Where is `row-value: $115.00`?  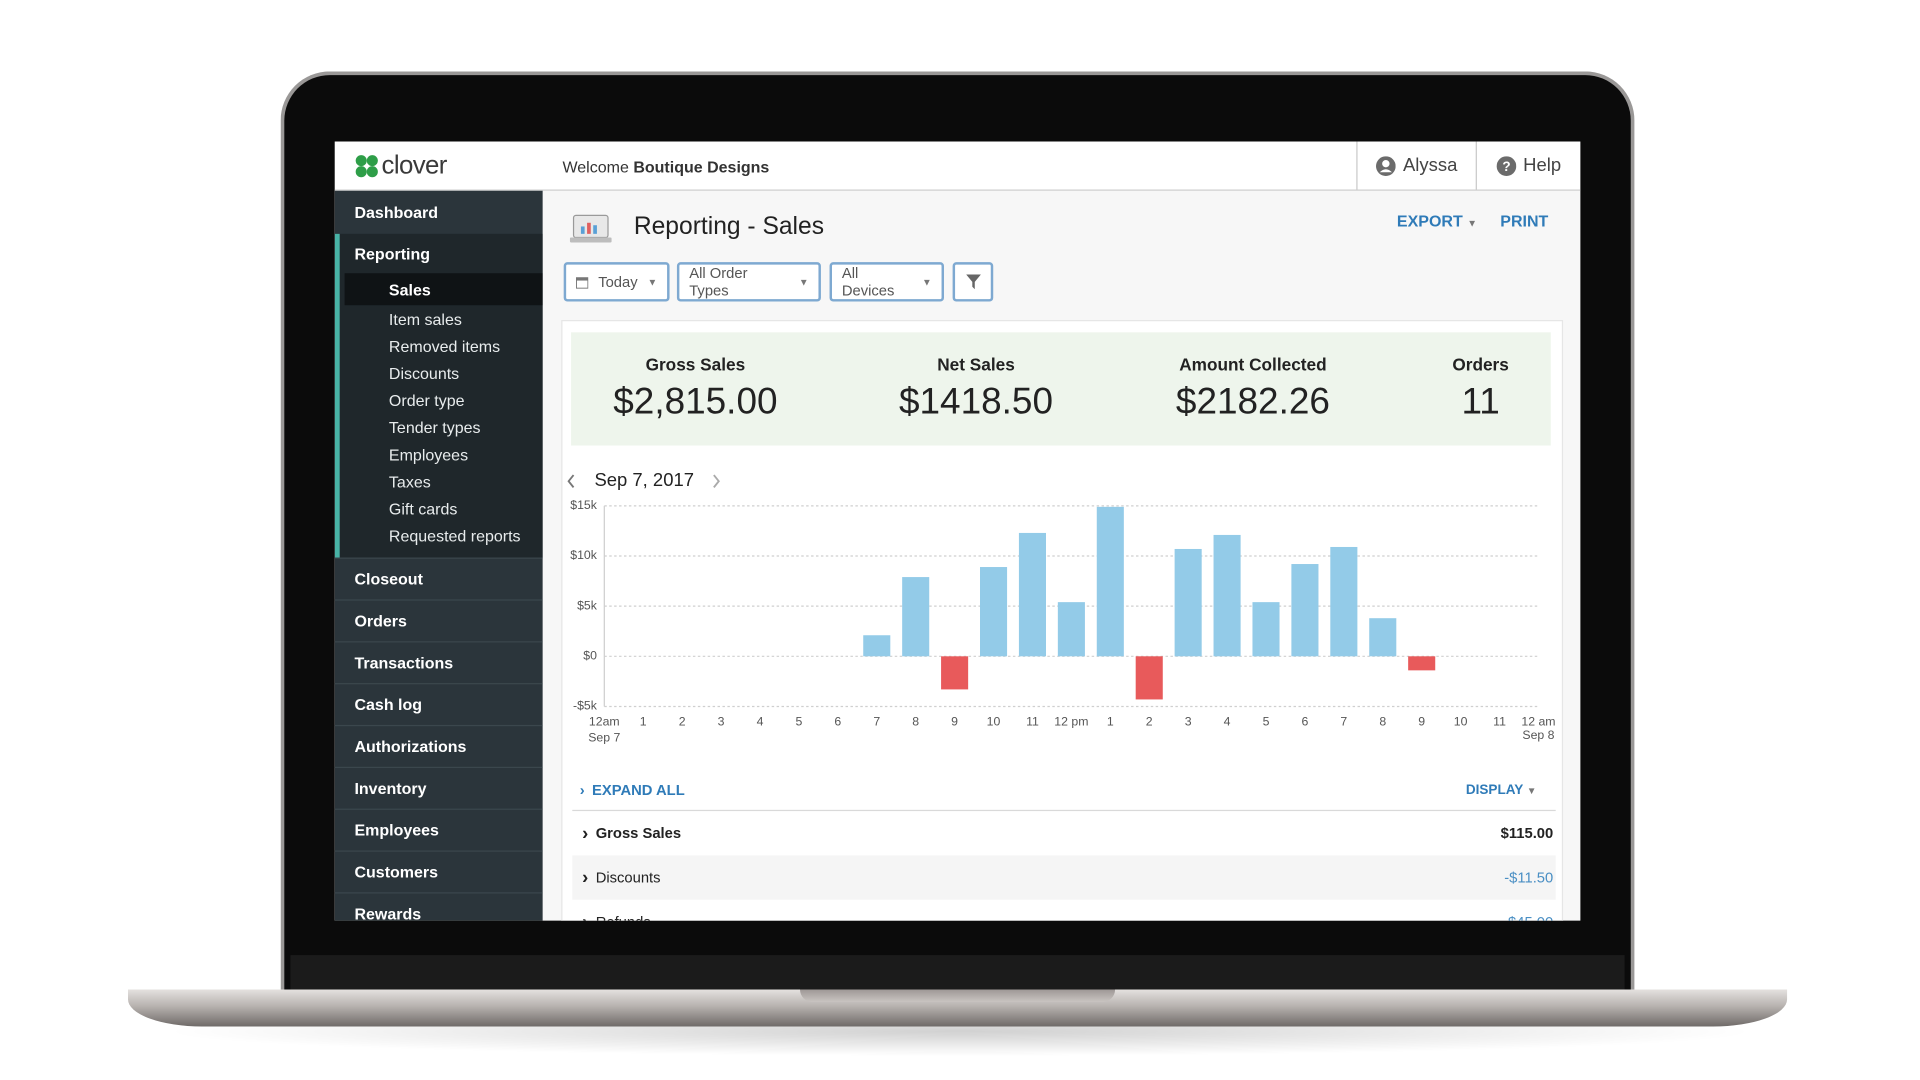
row-value: $115.00 is located at coordinates (1527, 833).